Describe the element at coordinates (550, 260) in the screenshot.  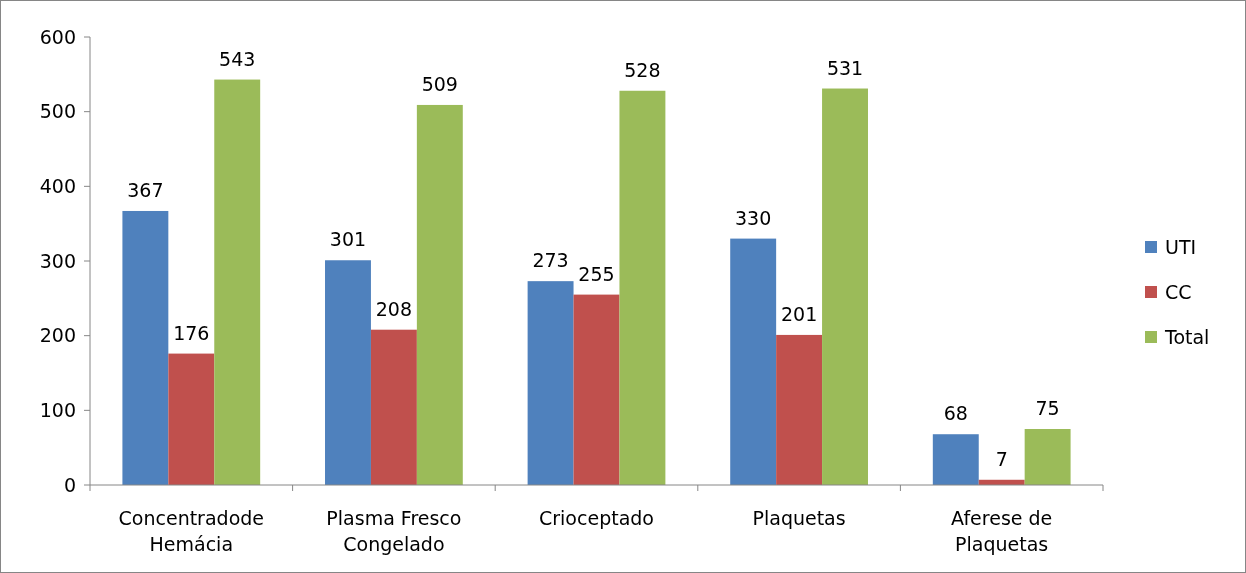
I see `data-label: 273` at that location.